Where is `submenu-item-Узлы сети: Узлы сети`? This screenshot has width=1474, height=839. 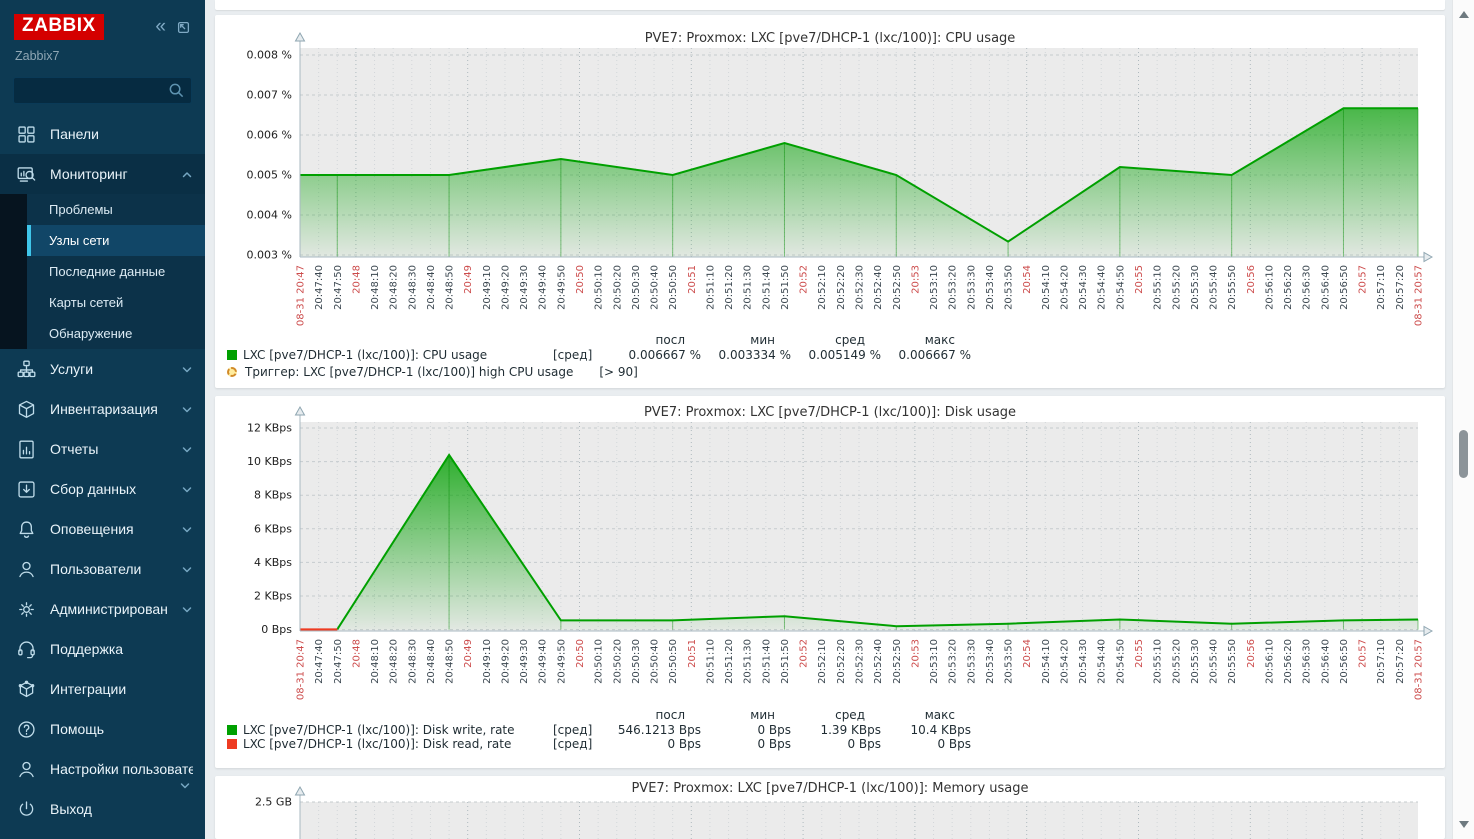
submenu-item-Узлы сети: Узлы сети is located at coordinates (116, 240).